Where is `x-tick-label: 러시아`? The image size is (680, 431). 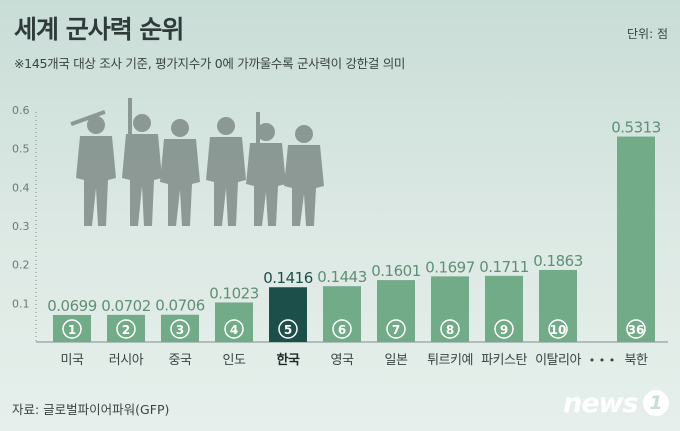 x-tick-label: 러시아 is located at coordinates (126, 360).